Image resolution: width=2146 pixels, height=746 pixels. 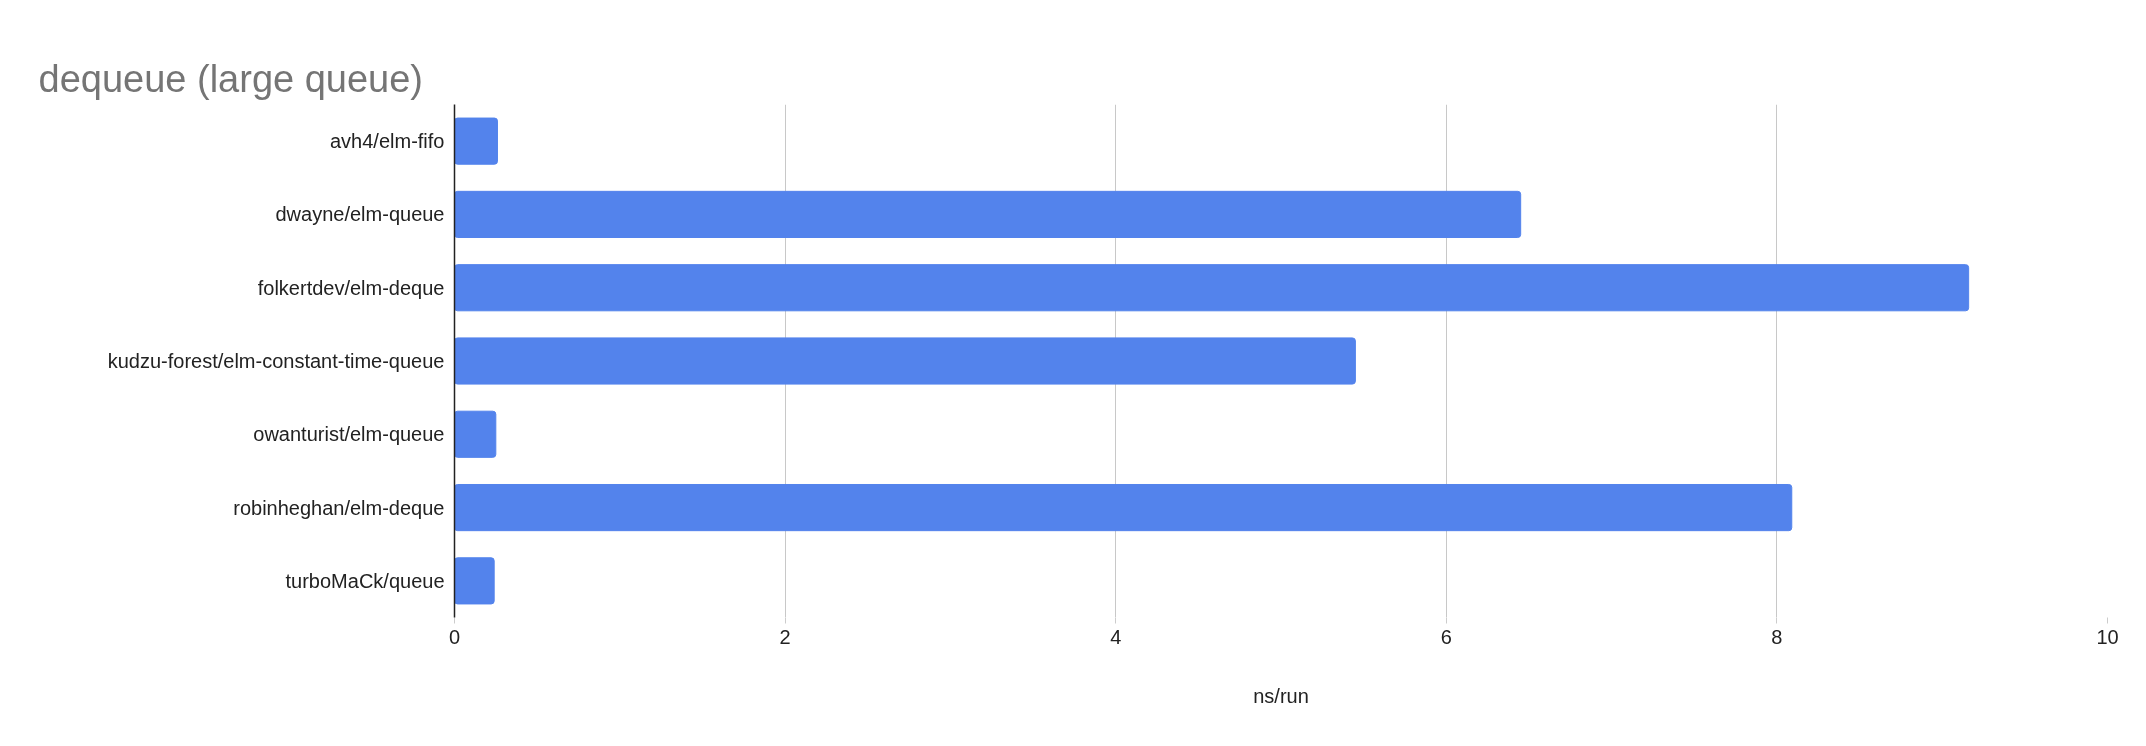 I want to click on x-tick-label: 2, so click(x=785, y=636).